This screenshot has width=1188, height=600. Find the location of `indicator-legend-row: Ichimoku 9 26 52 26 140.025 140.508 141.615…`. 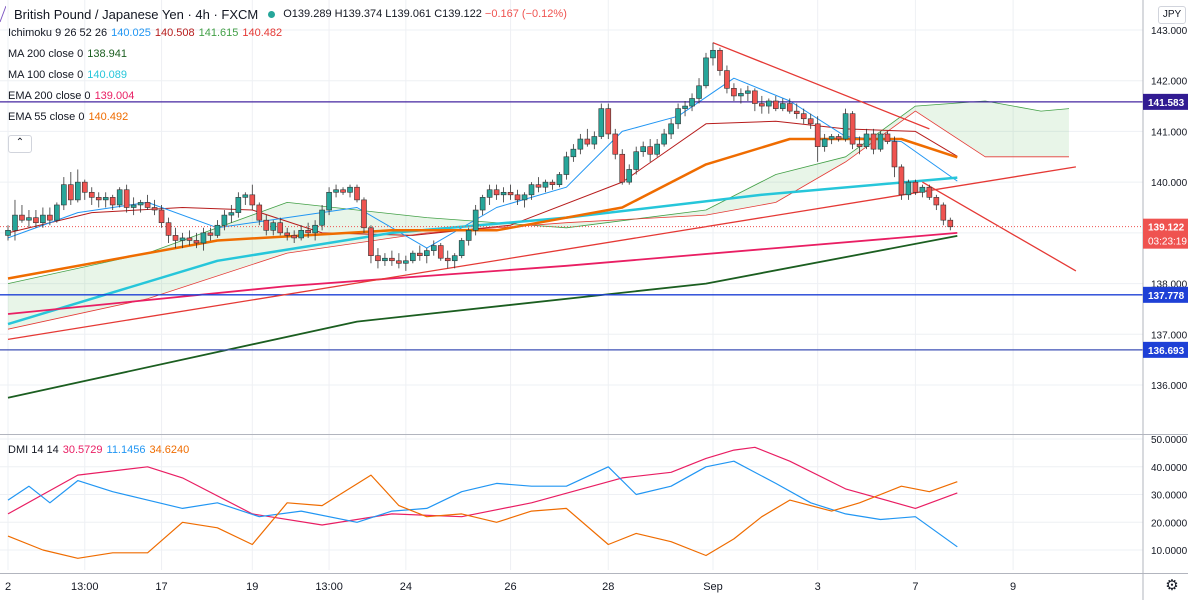

indicator-legend-row: Ichimoku 9 26 52 26 140.025 140.508 141.615… is located at coordinates (145, 33).